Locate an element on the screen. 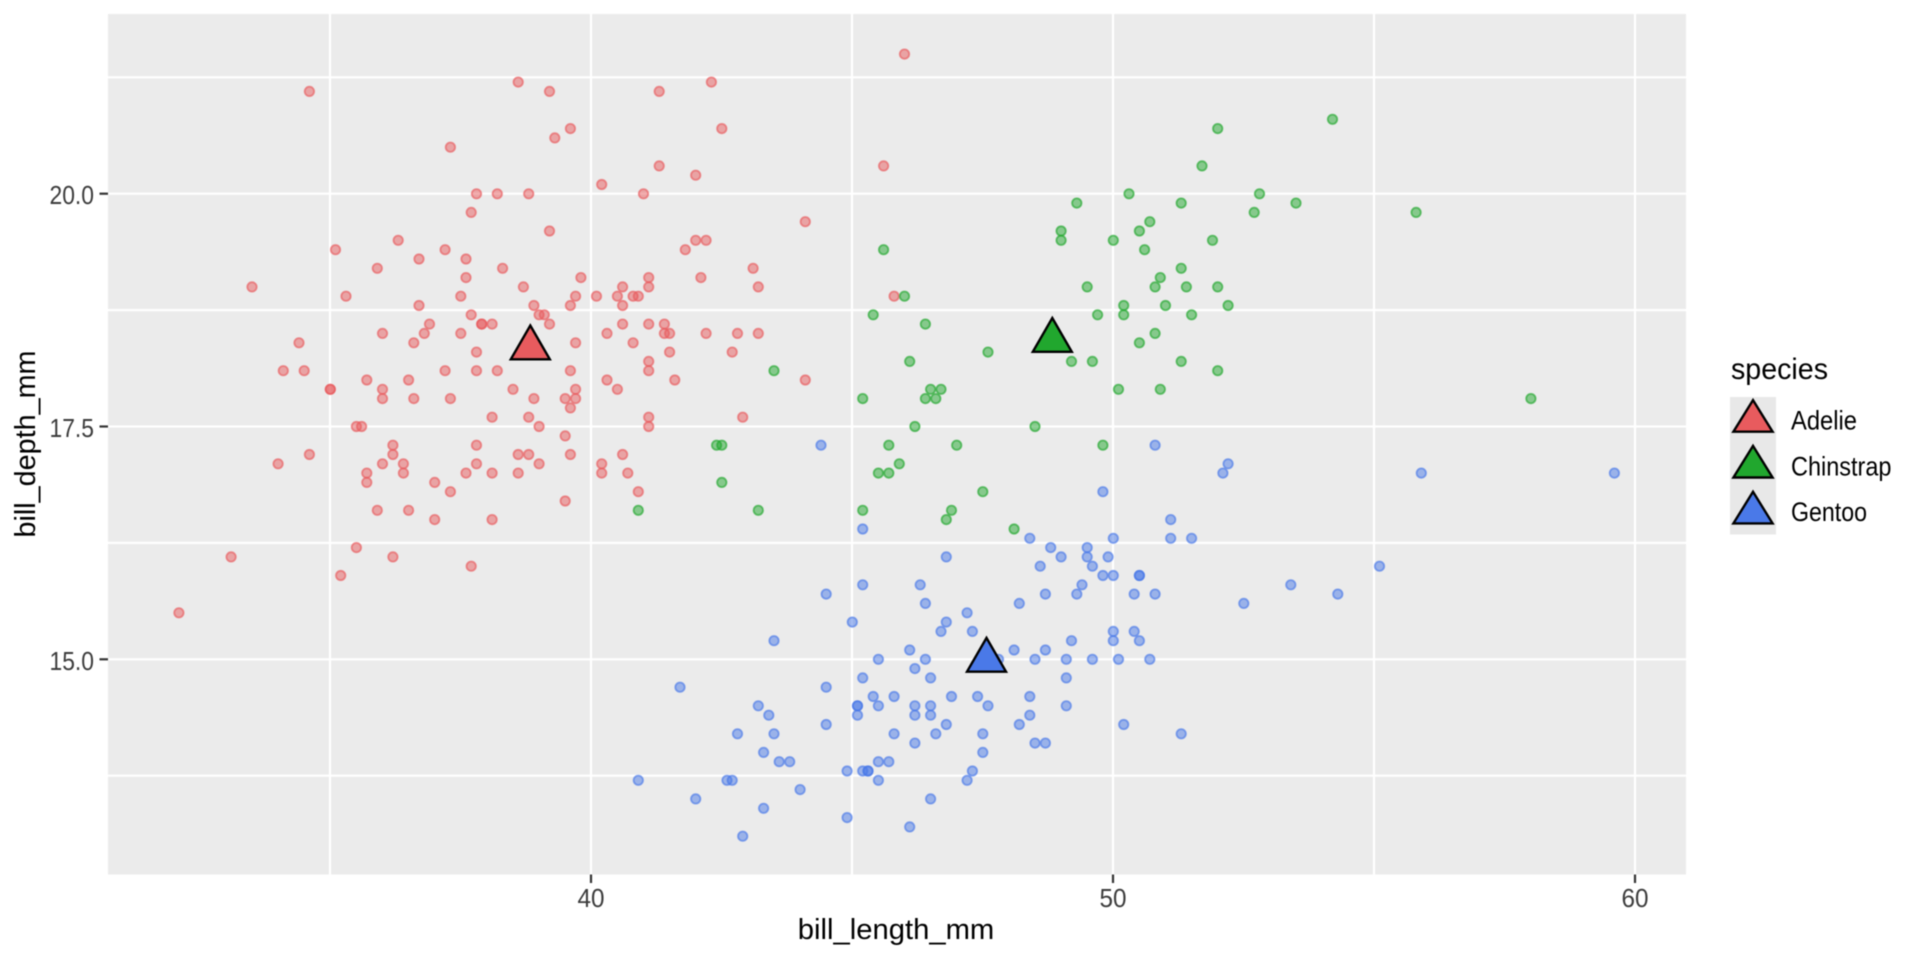 The image size is (1920, 960). svg-text: bill_length_mm is located at coordinates (896, 930).